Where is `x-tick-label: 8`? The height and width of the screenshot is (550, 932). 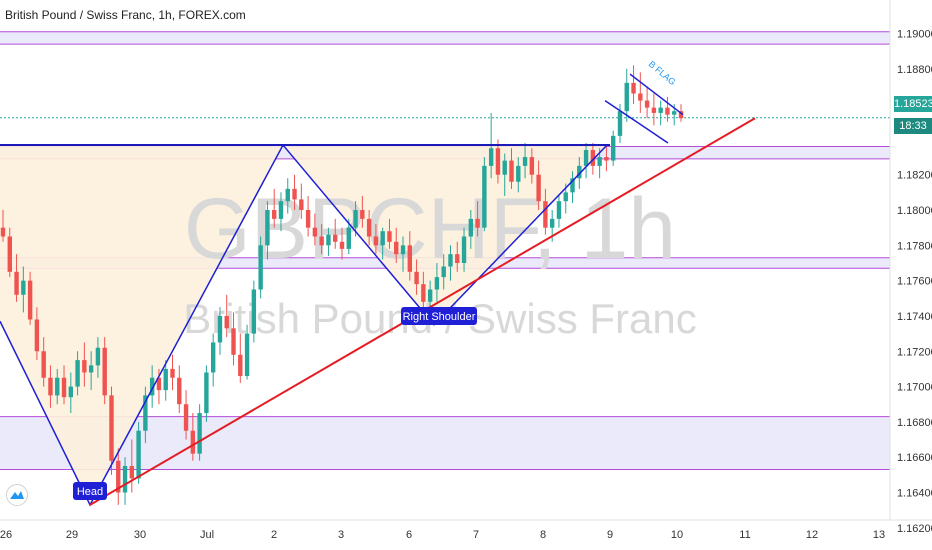
x-tick-label: 8 is located at coordinates (543, 535).